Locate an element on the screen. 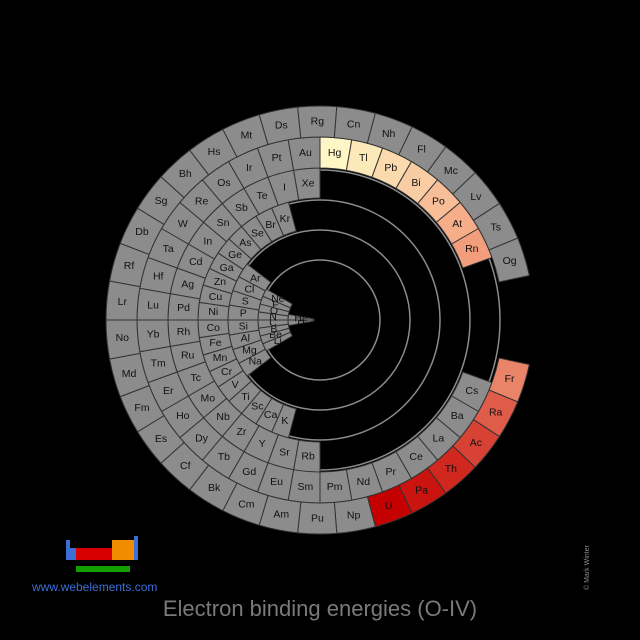  element-symbol-rn: Rn is located at coordinates (472, 249).